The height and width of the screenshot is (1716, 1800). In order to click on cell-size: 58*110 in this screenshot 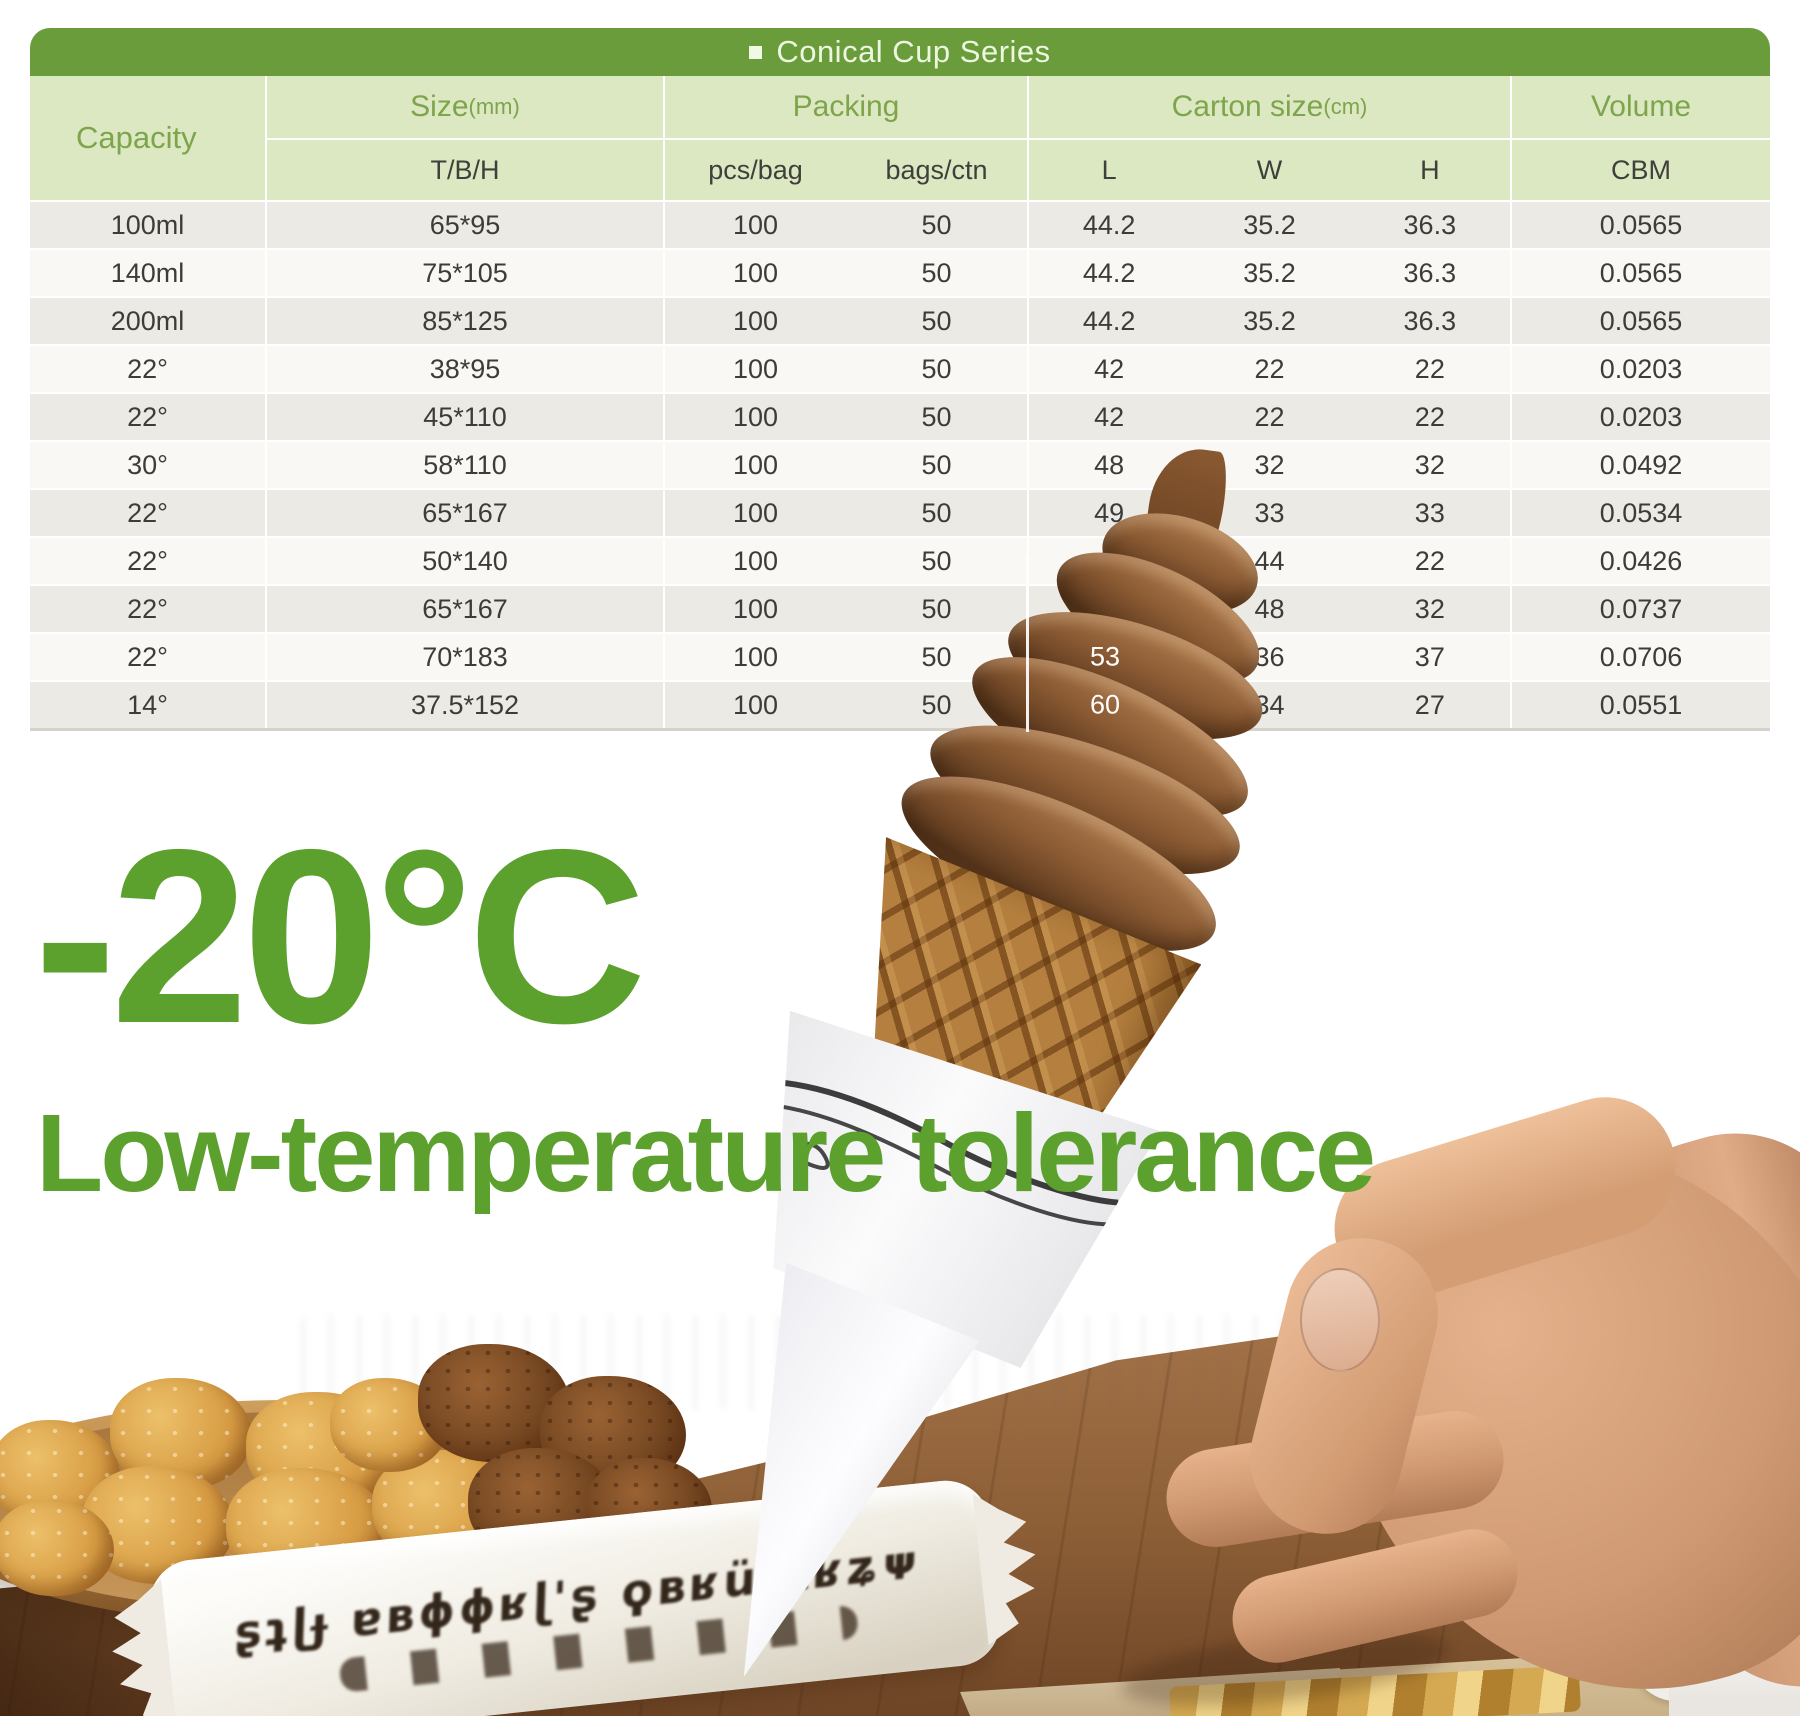, I will do `click(465, 465)`.